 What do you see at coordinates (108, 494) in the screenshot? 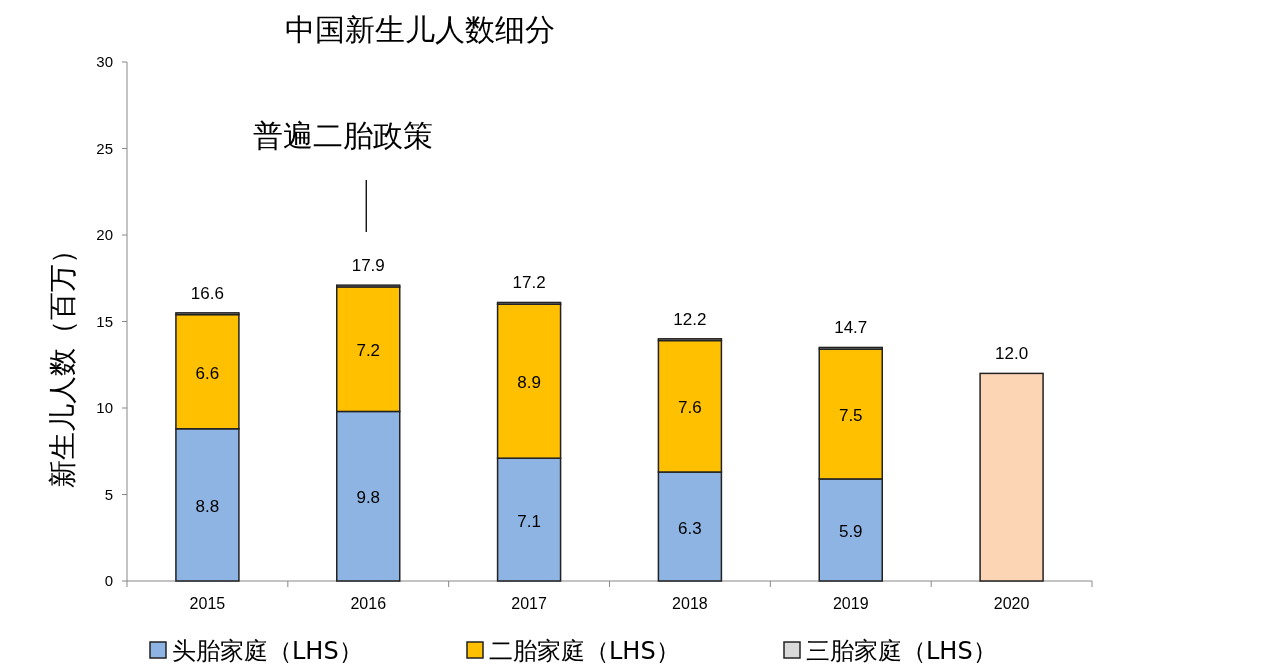
I see `y-tick-label: 5` at bounding box center [108, 494].